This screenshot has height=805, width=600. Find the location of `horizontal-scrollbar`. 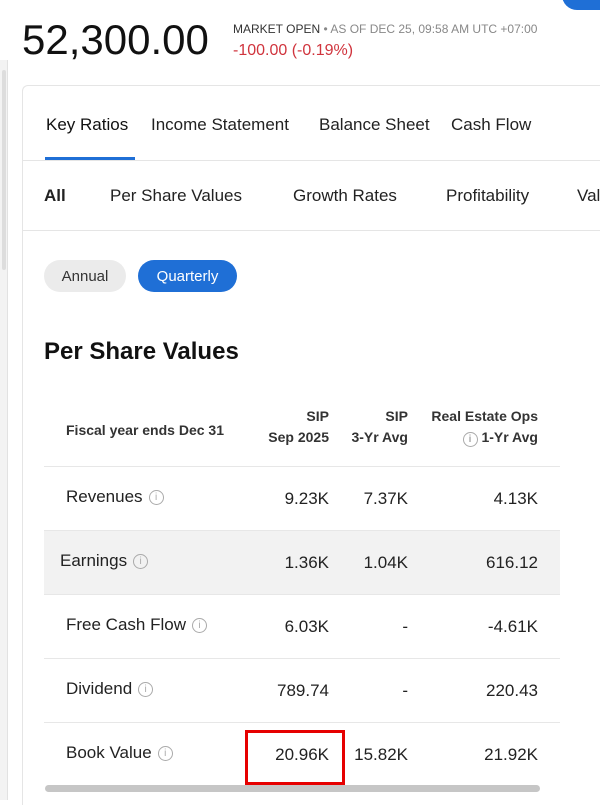

horizontal-scrollbar is located at coordinates (292, 788).